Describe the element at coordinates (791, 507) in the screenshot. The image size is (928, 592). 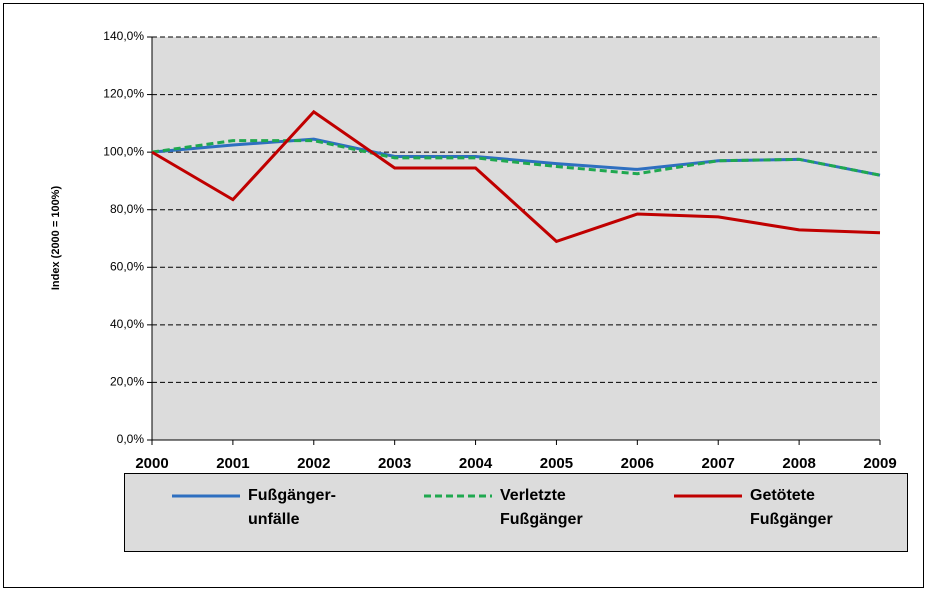
I see `legend-label: Getötete Fußgänger` at that location.